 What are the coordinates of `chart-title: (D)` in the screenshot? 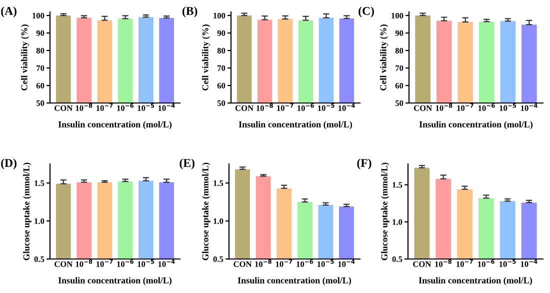 It's located at (8, 164).